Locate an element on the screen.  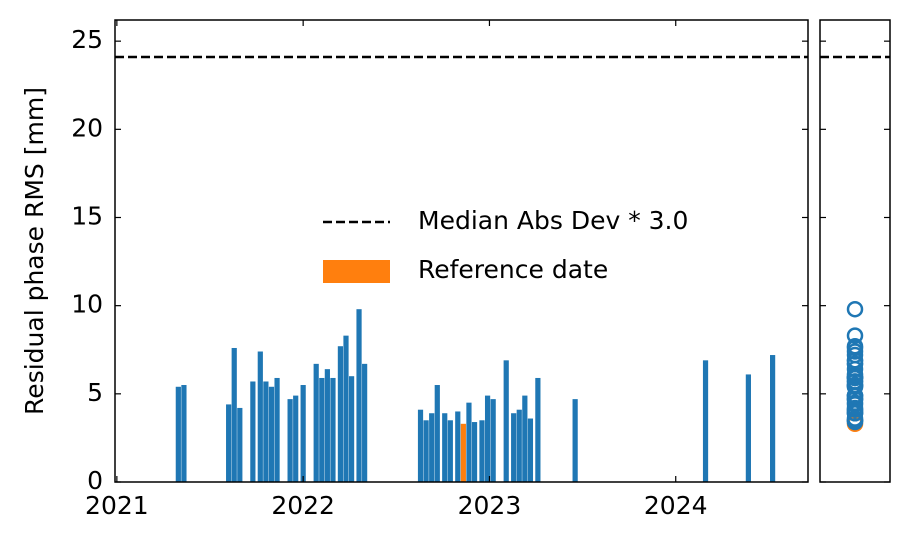
y-tick-label: 10 is located at coordinates (87, 304).